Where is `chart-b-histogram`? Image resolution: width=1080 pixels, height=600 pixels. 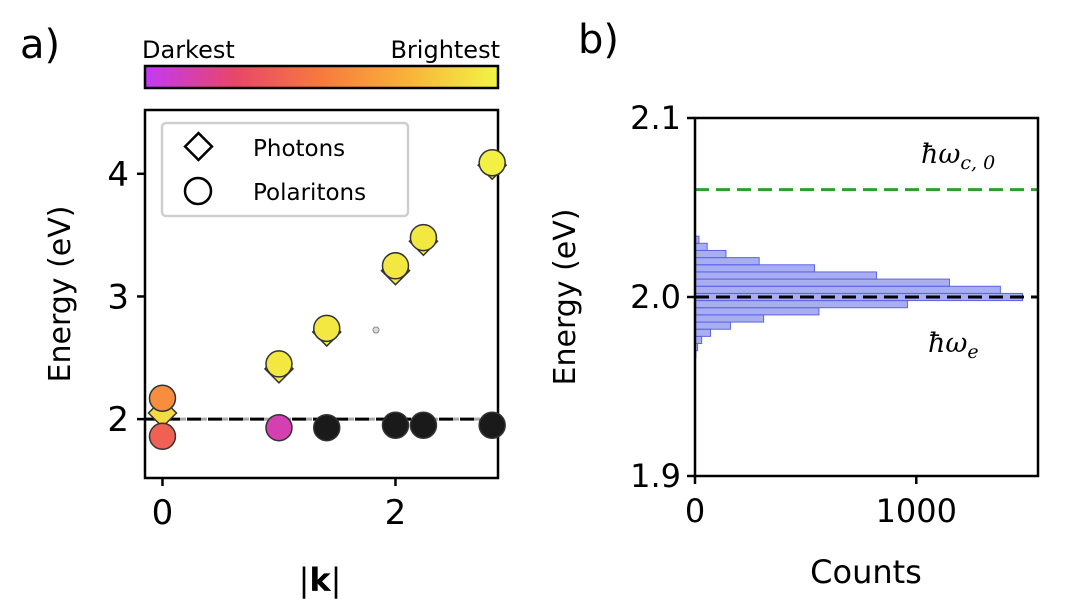
chart-b-histogram is located at coordinates (859, 297).